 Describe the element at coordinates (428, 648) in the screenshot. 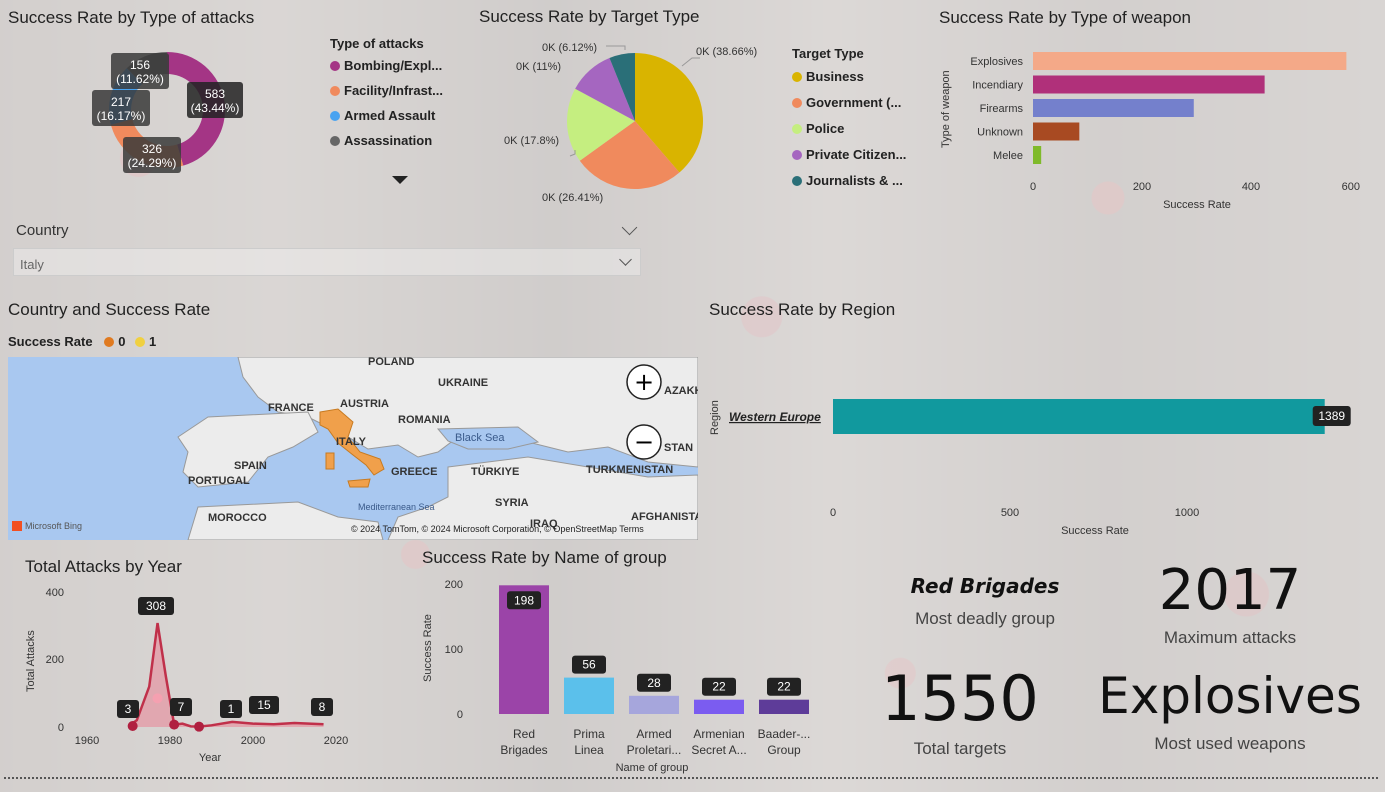

I see `group-y-label: Success Rate` at that location.